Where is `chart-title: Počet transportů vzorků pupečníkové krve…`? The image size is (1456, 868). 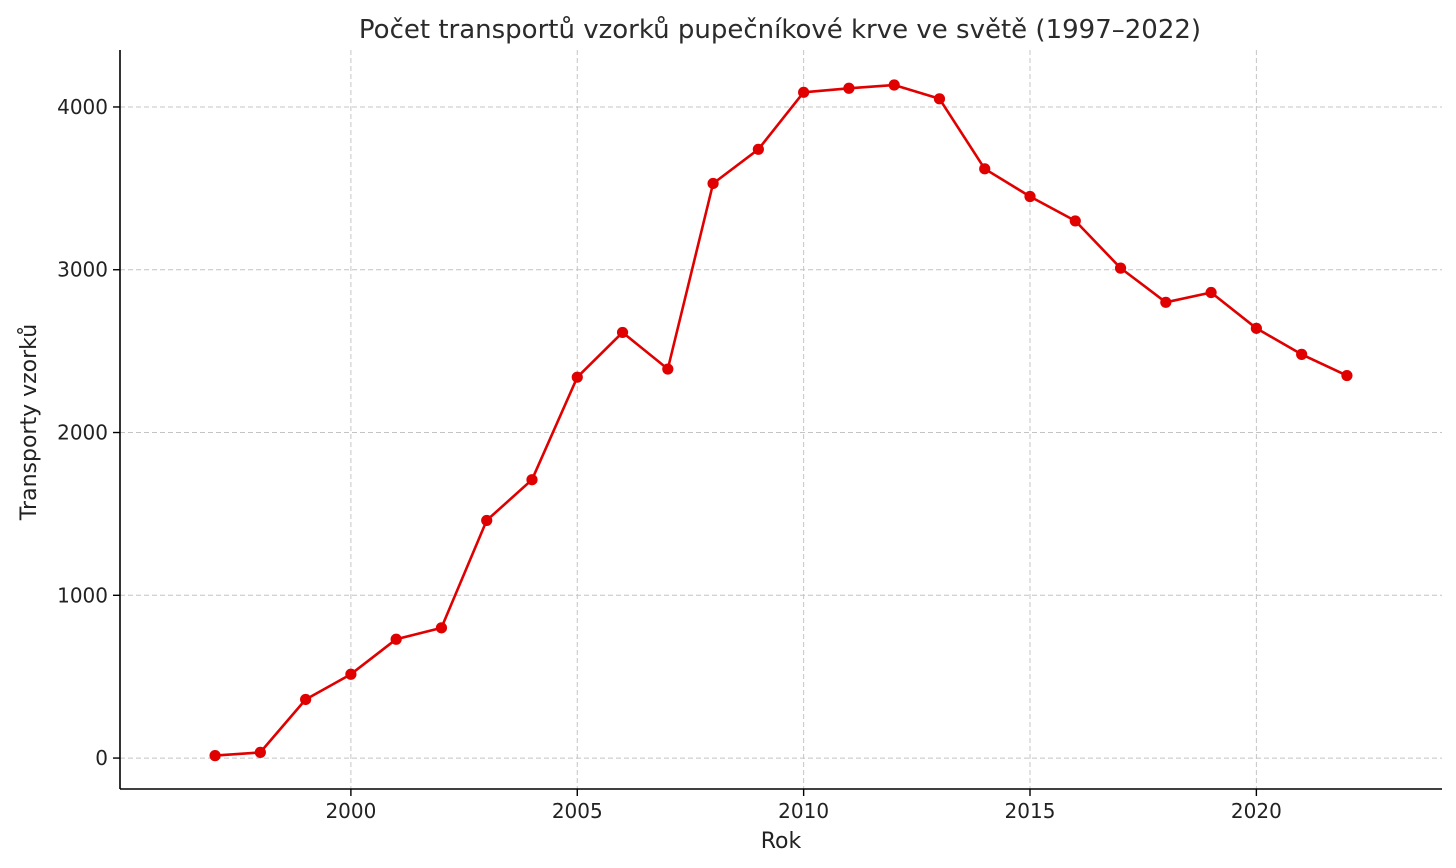
chart-title: Počet transportů vzorků pupečníkové krve… is located at coordinates (780, 30).